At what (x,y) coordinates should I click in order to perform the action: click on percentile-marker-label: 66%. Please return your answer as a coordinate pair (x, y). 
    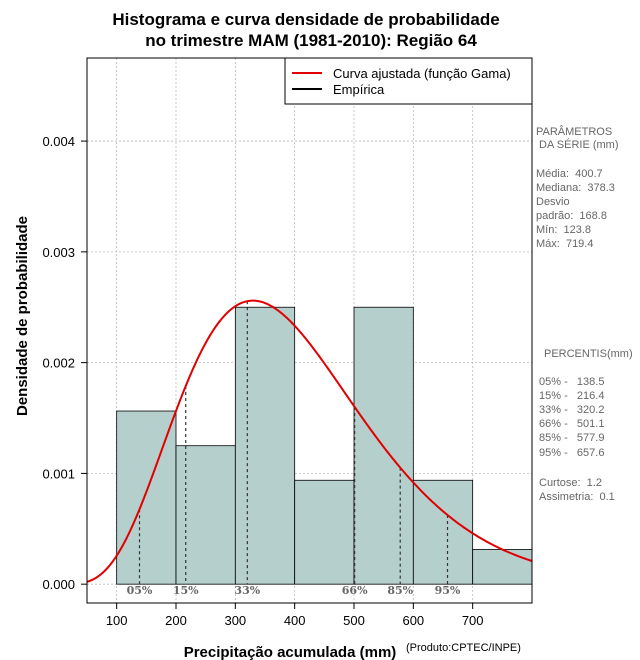
    Looking at the image, I should click on (355, 590).